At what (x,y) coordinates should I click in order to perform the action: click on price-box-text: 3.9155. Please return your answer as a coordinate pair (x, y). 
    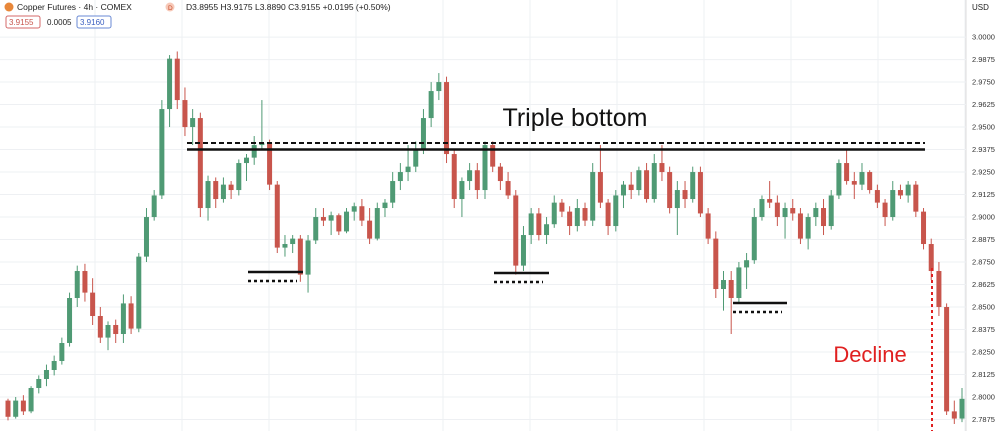
    Looking at the image, I should click on (21, 22).